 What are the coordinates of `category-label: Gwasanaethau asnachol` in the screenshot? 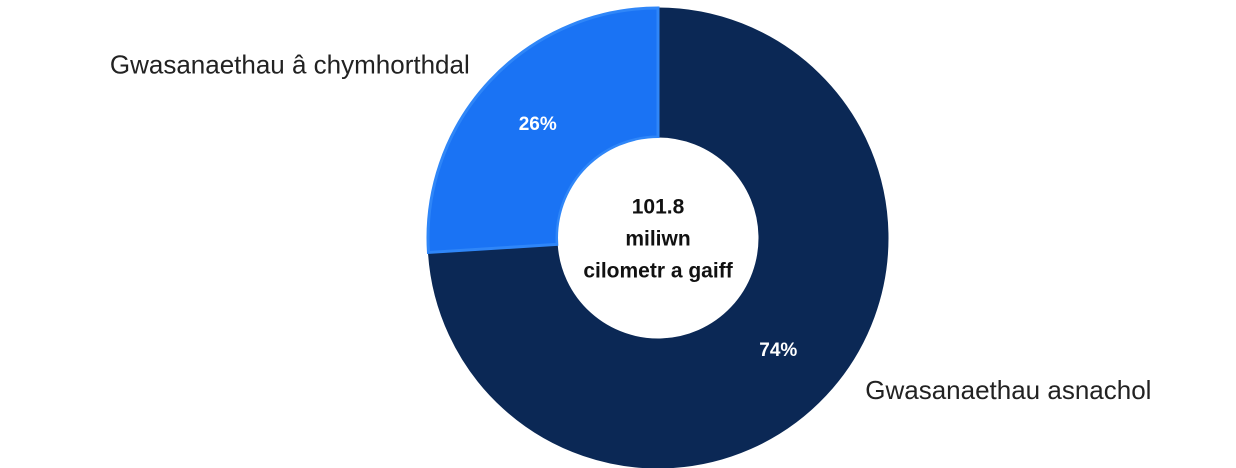 It's located at (1008, 390).